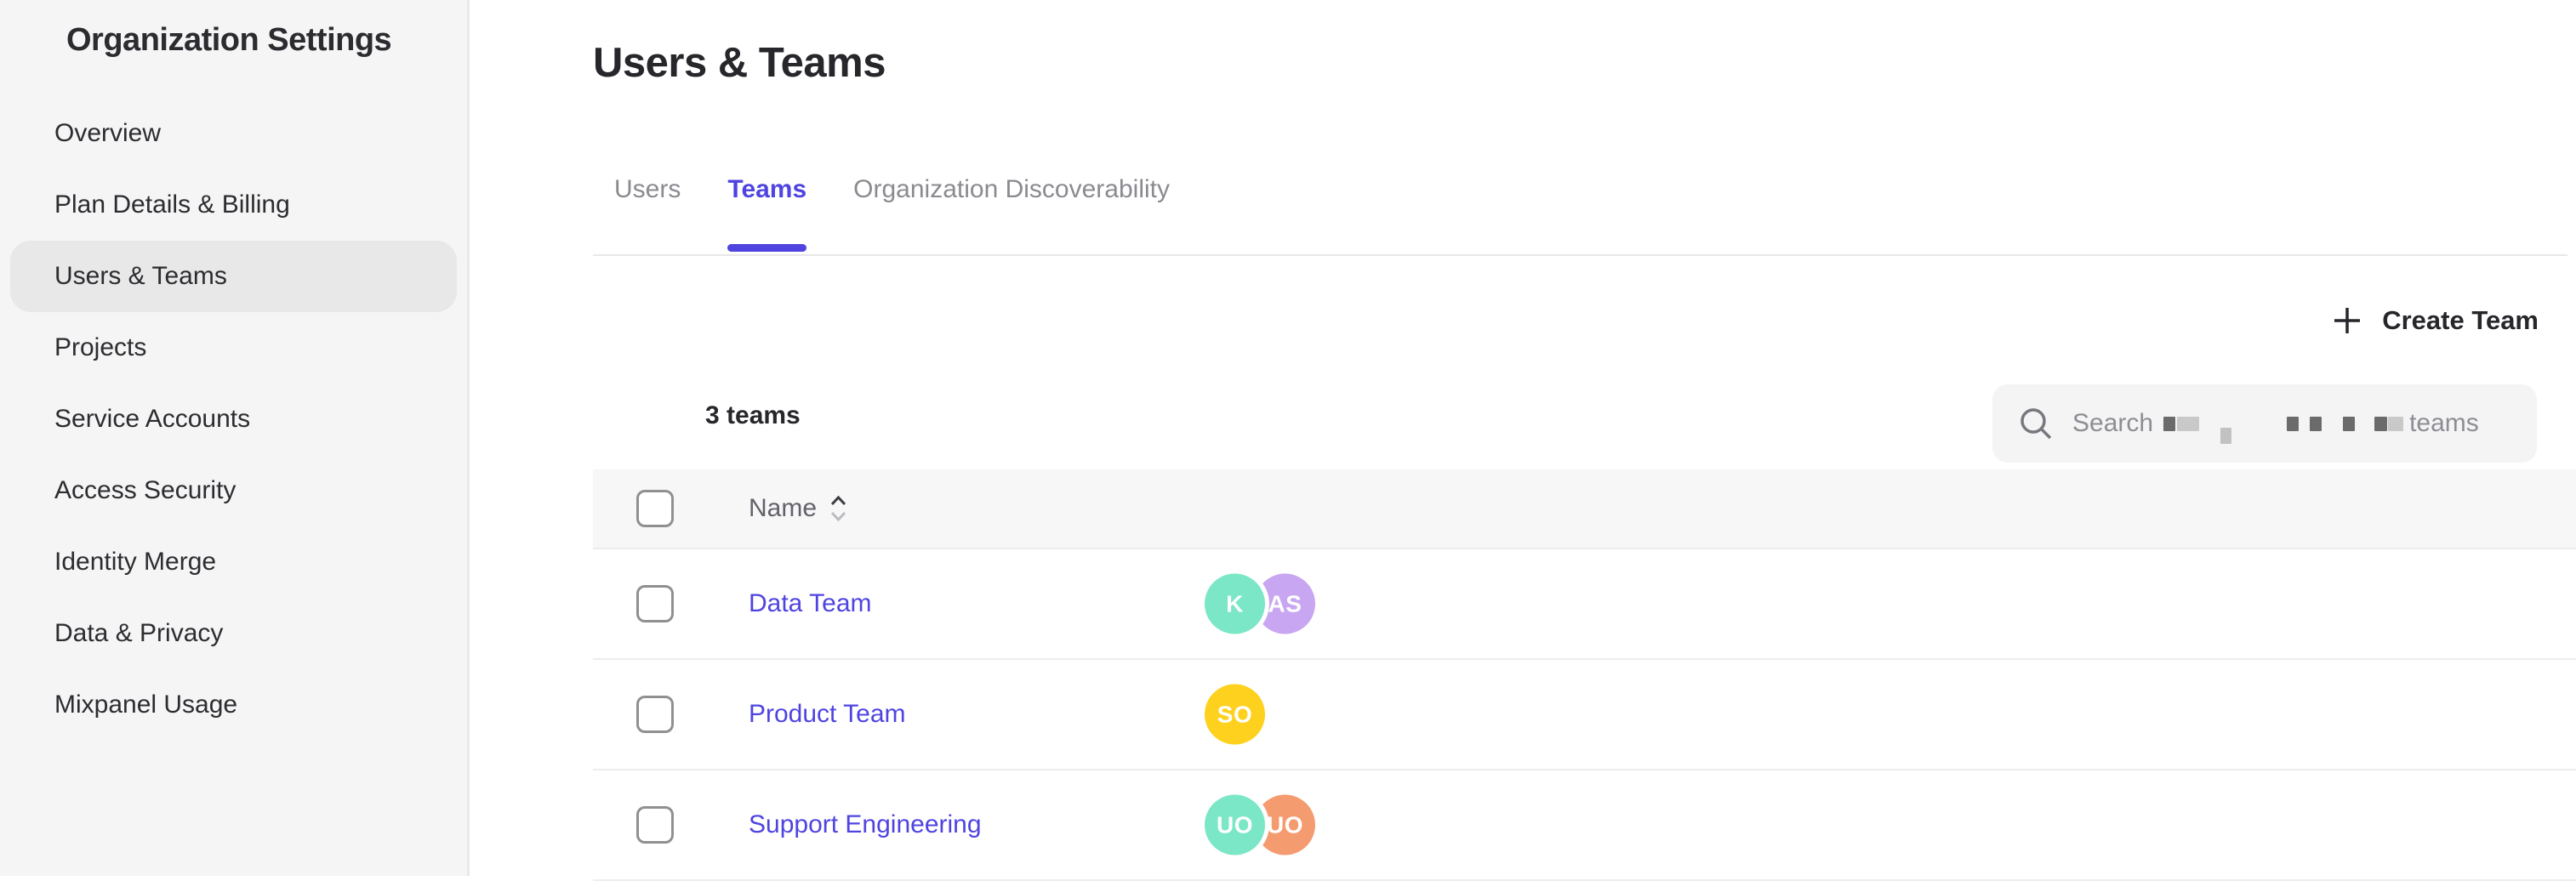  What do you see at coordinates (1012, 214) in the screenshot?
I see `tab-organization-discoverability: Organization Discoverability` at bounding box center [1012, 214].